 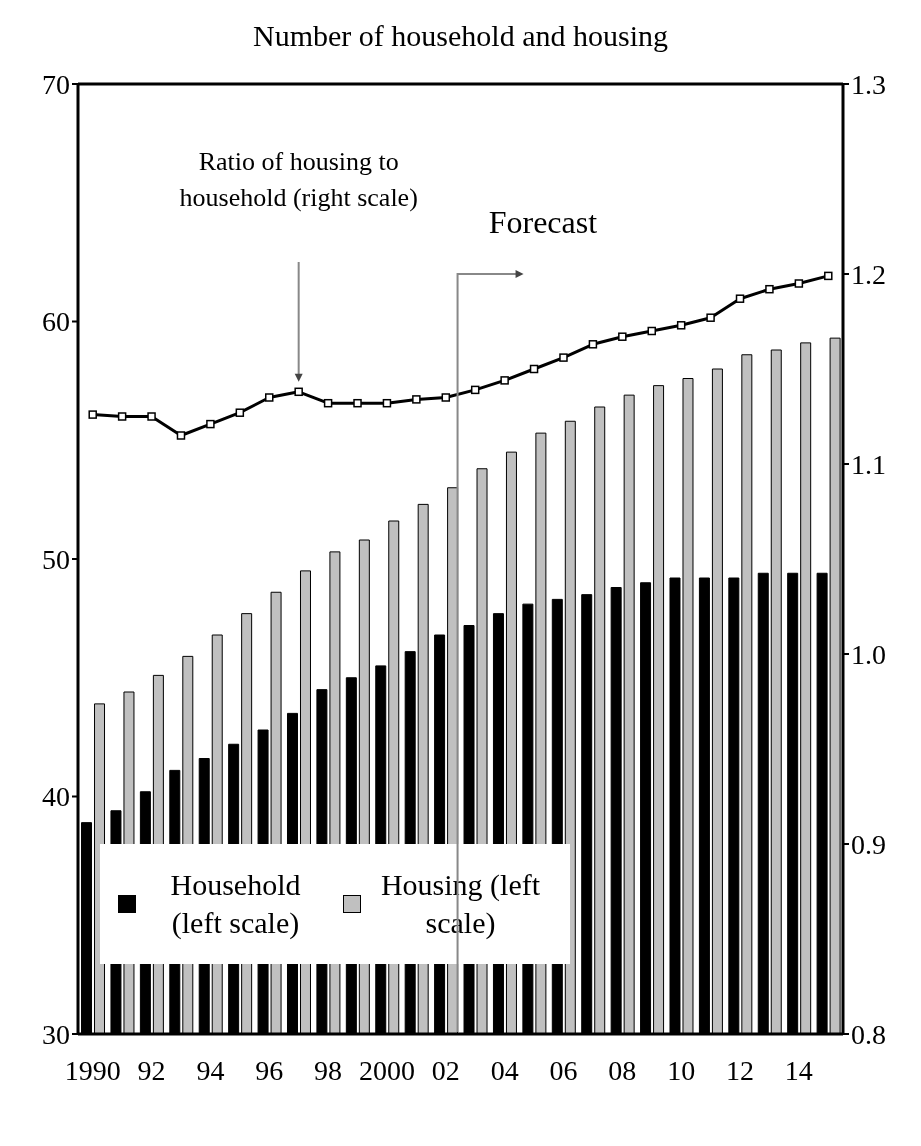 I want to click on x-tick-label: 2000, so click(x=386, y=1070).